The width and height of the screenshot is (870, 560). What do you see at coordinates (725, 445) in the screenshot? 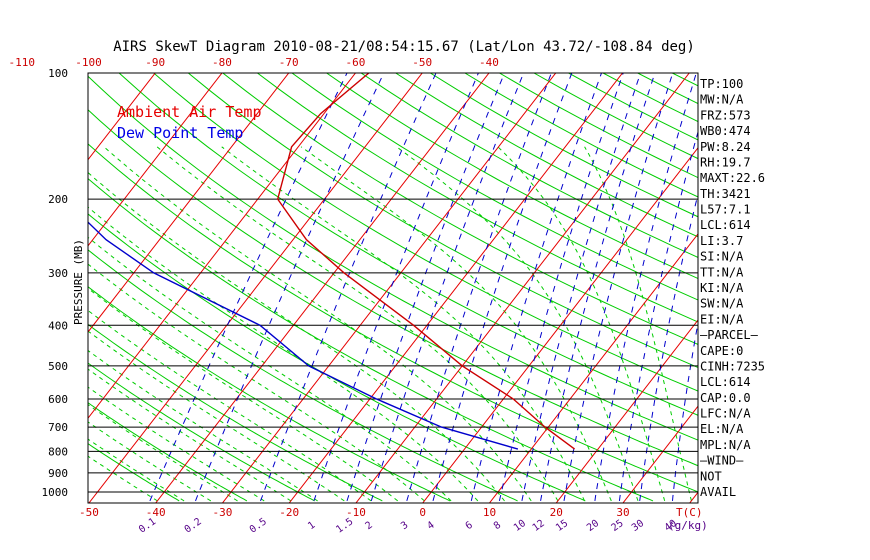
I see `sounding-index: MPL:N/A` at bounding box center [725, 445].